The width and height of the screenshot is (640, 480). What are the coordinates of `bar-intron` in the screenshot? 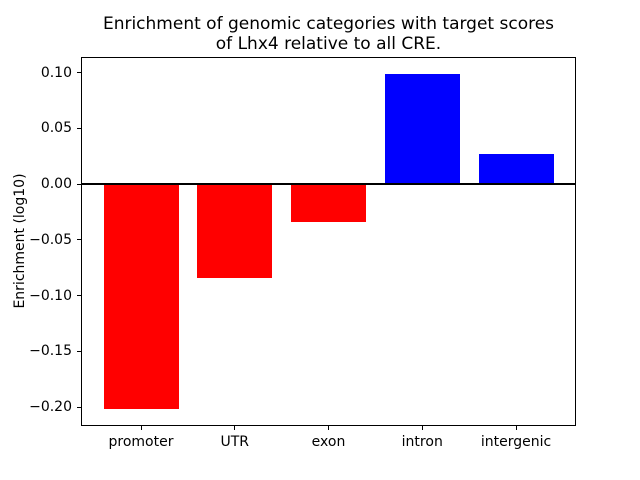 It's located at (422, 129).